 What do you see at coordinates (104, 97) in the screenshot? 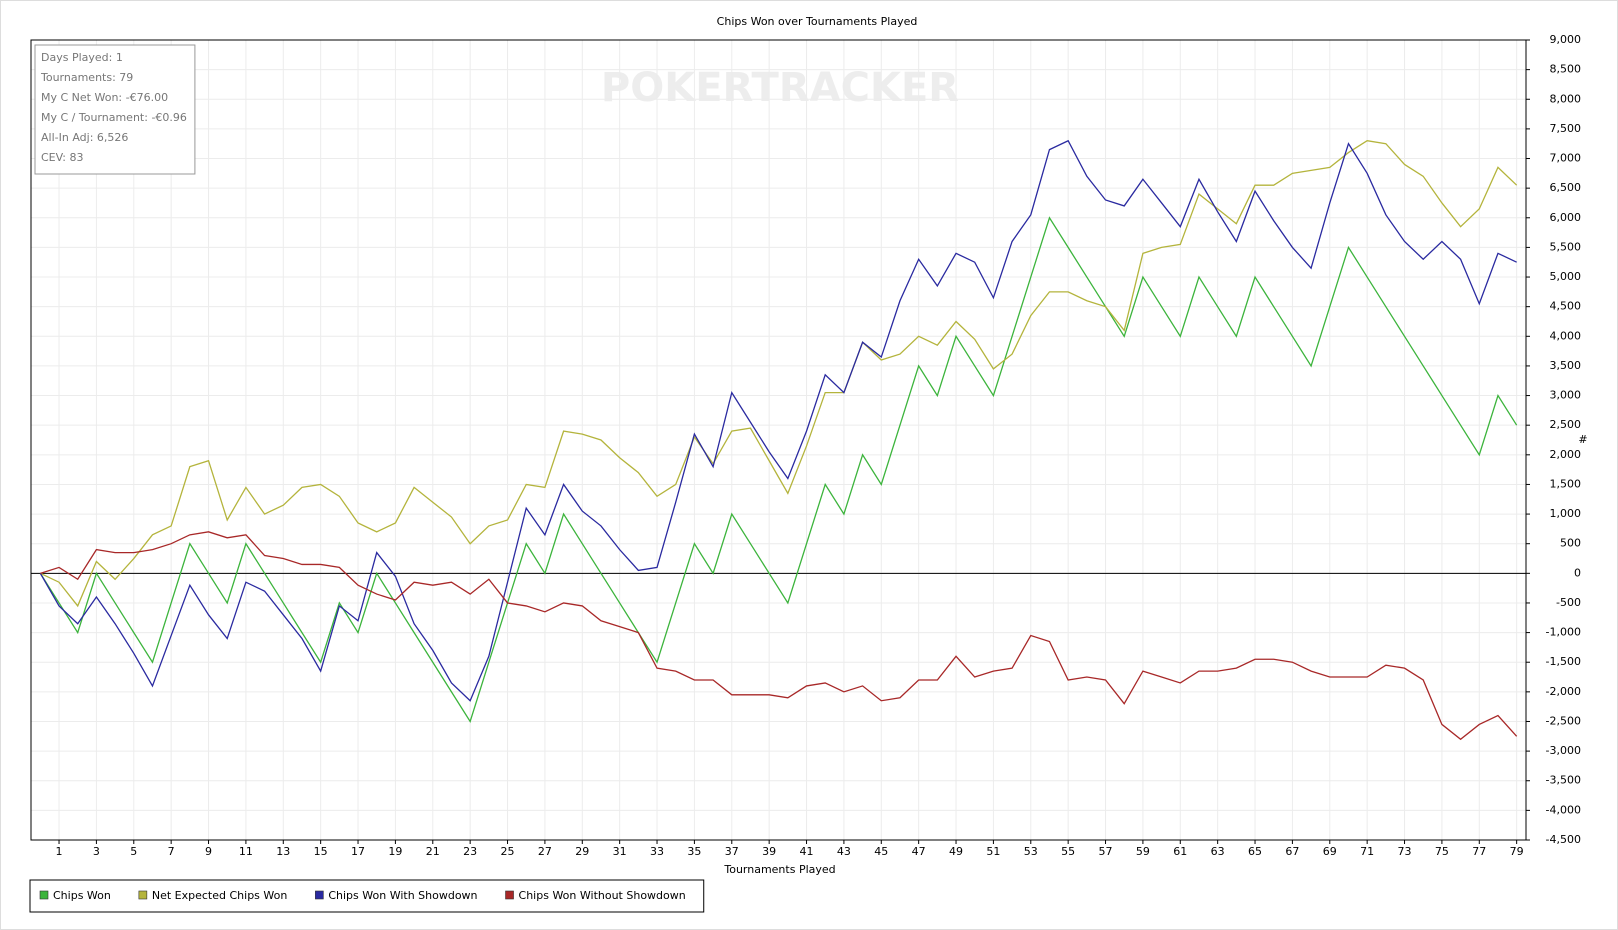
I see `stats-item: My C Net Won: -€76.00` at bounding box center [104, 97].